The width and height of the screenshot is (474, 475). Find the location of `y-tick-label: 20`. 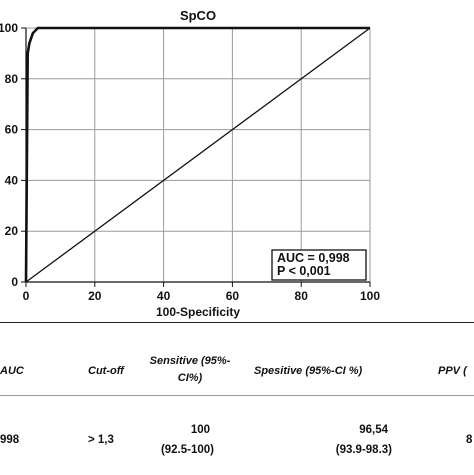

y-tick-label: 20 is located at coordinates (12, 231).